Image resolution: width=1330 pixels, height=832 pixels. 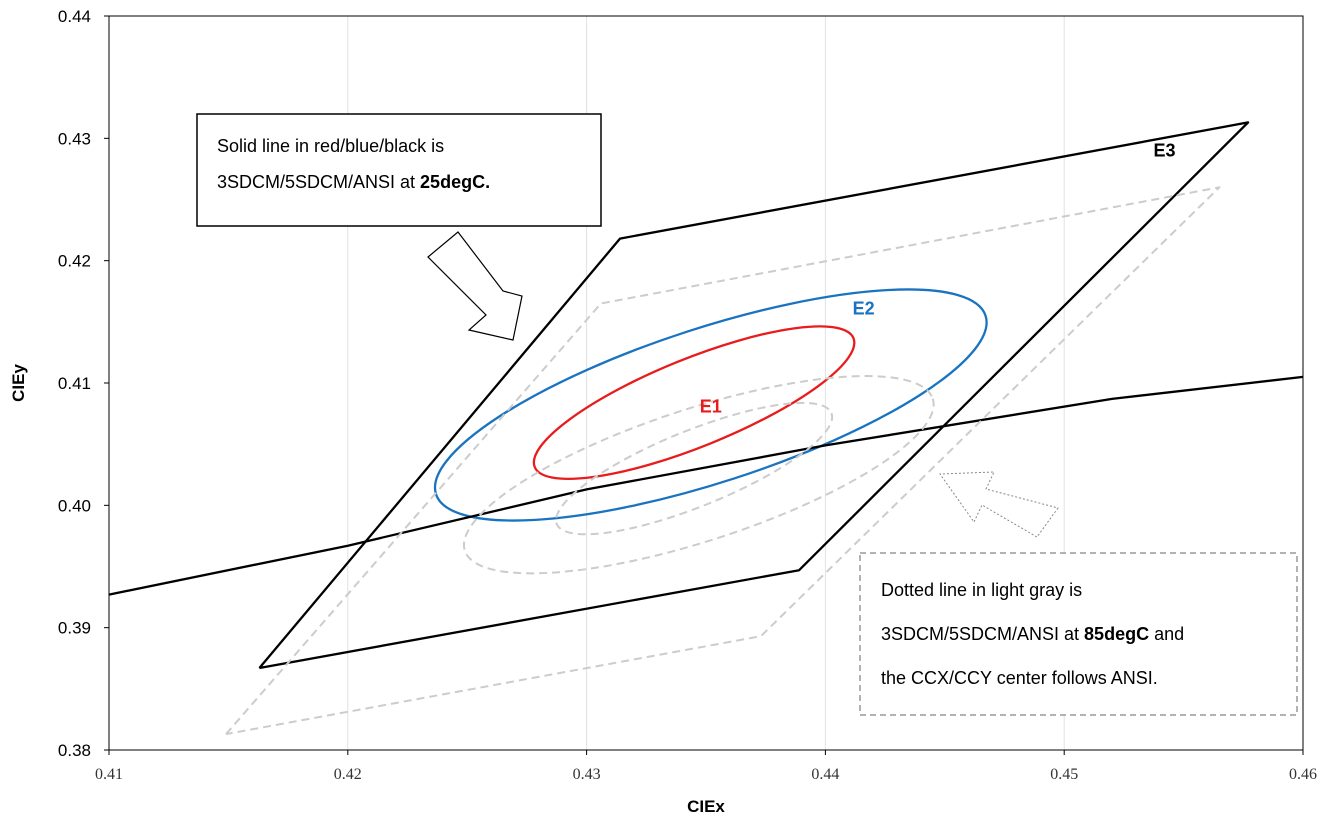 I want to click on annotation-arrow-dashed, so click(x=999, y=504).